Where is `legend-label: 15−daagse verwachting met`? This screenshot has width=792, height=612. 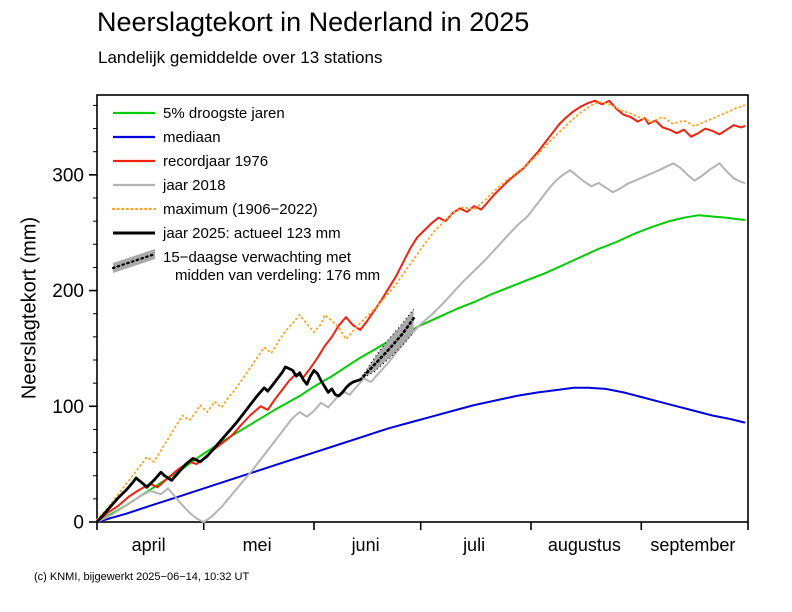 legend-label: 15−daagse verwachting met is located at coordinates (257, 257).